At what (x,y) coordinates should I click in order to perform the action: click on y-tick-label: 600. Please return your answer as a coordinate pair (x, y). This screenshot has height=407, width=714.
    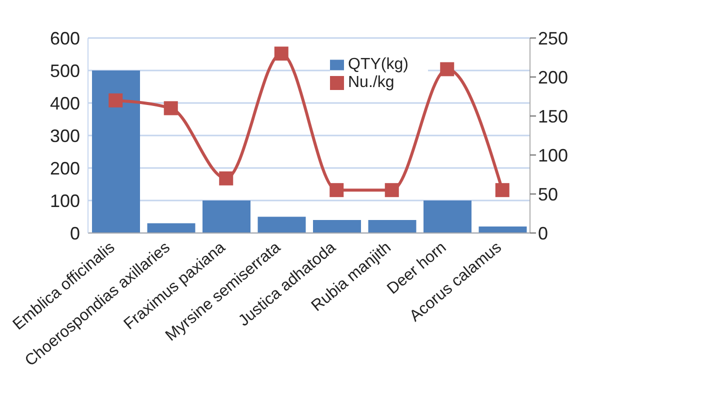
    Looking at the image, I should click on (65, 38).